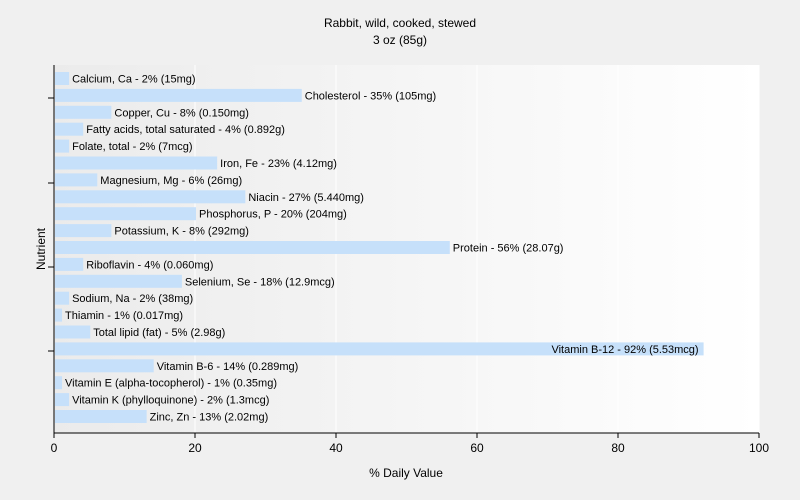  What do you see at coordinates (228, 367) in the screenshot?
I see `bar-label: Vitamin B-6 - 14% (0.289mg)` at bounding box center [228, 367].